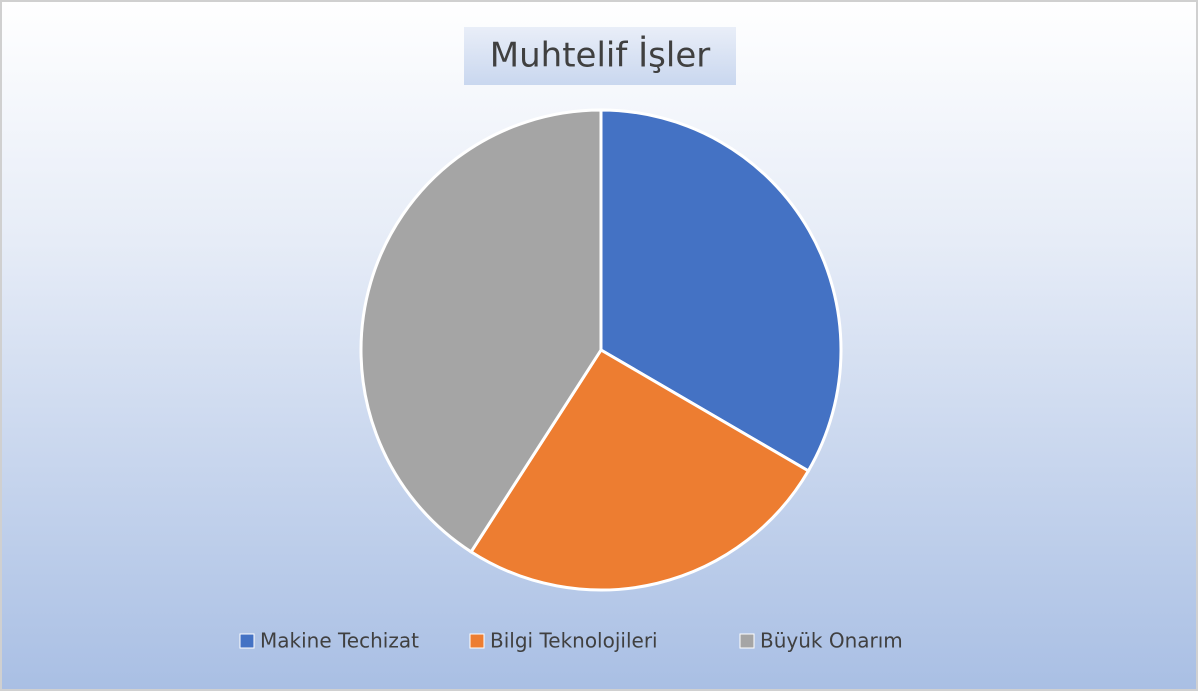  Describe the element at coordinates (339, 641) in the screenshot. I see `legend-label: Makine Techizat` at that location.